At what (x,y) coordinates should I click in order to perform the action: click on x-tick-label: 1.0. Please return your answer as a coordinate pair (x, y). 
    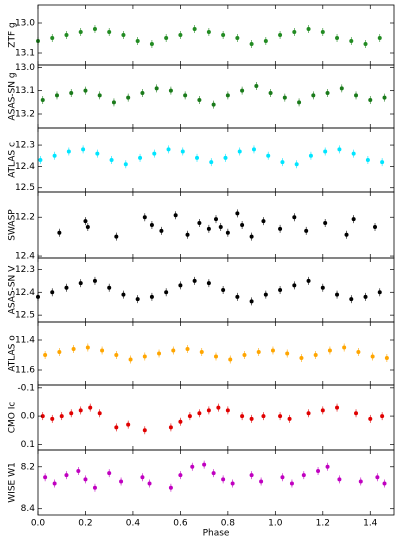
    Looking at the image, I should click on (275, 524).